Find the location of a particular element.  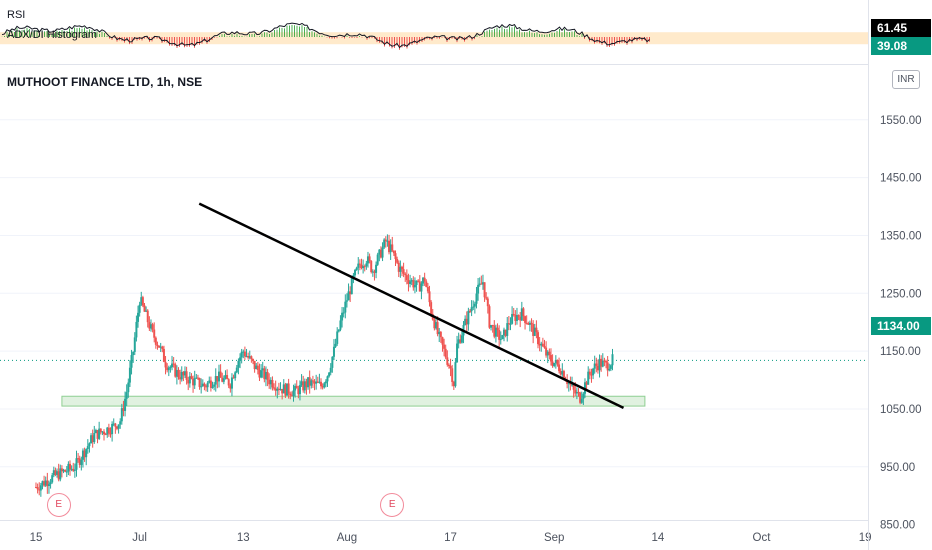

price-tick-label: 1350.00 is located at coordinates (901, 236).